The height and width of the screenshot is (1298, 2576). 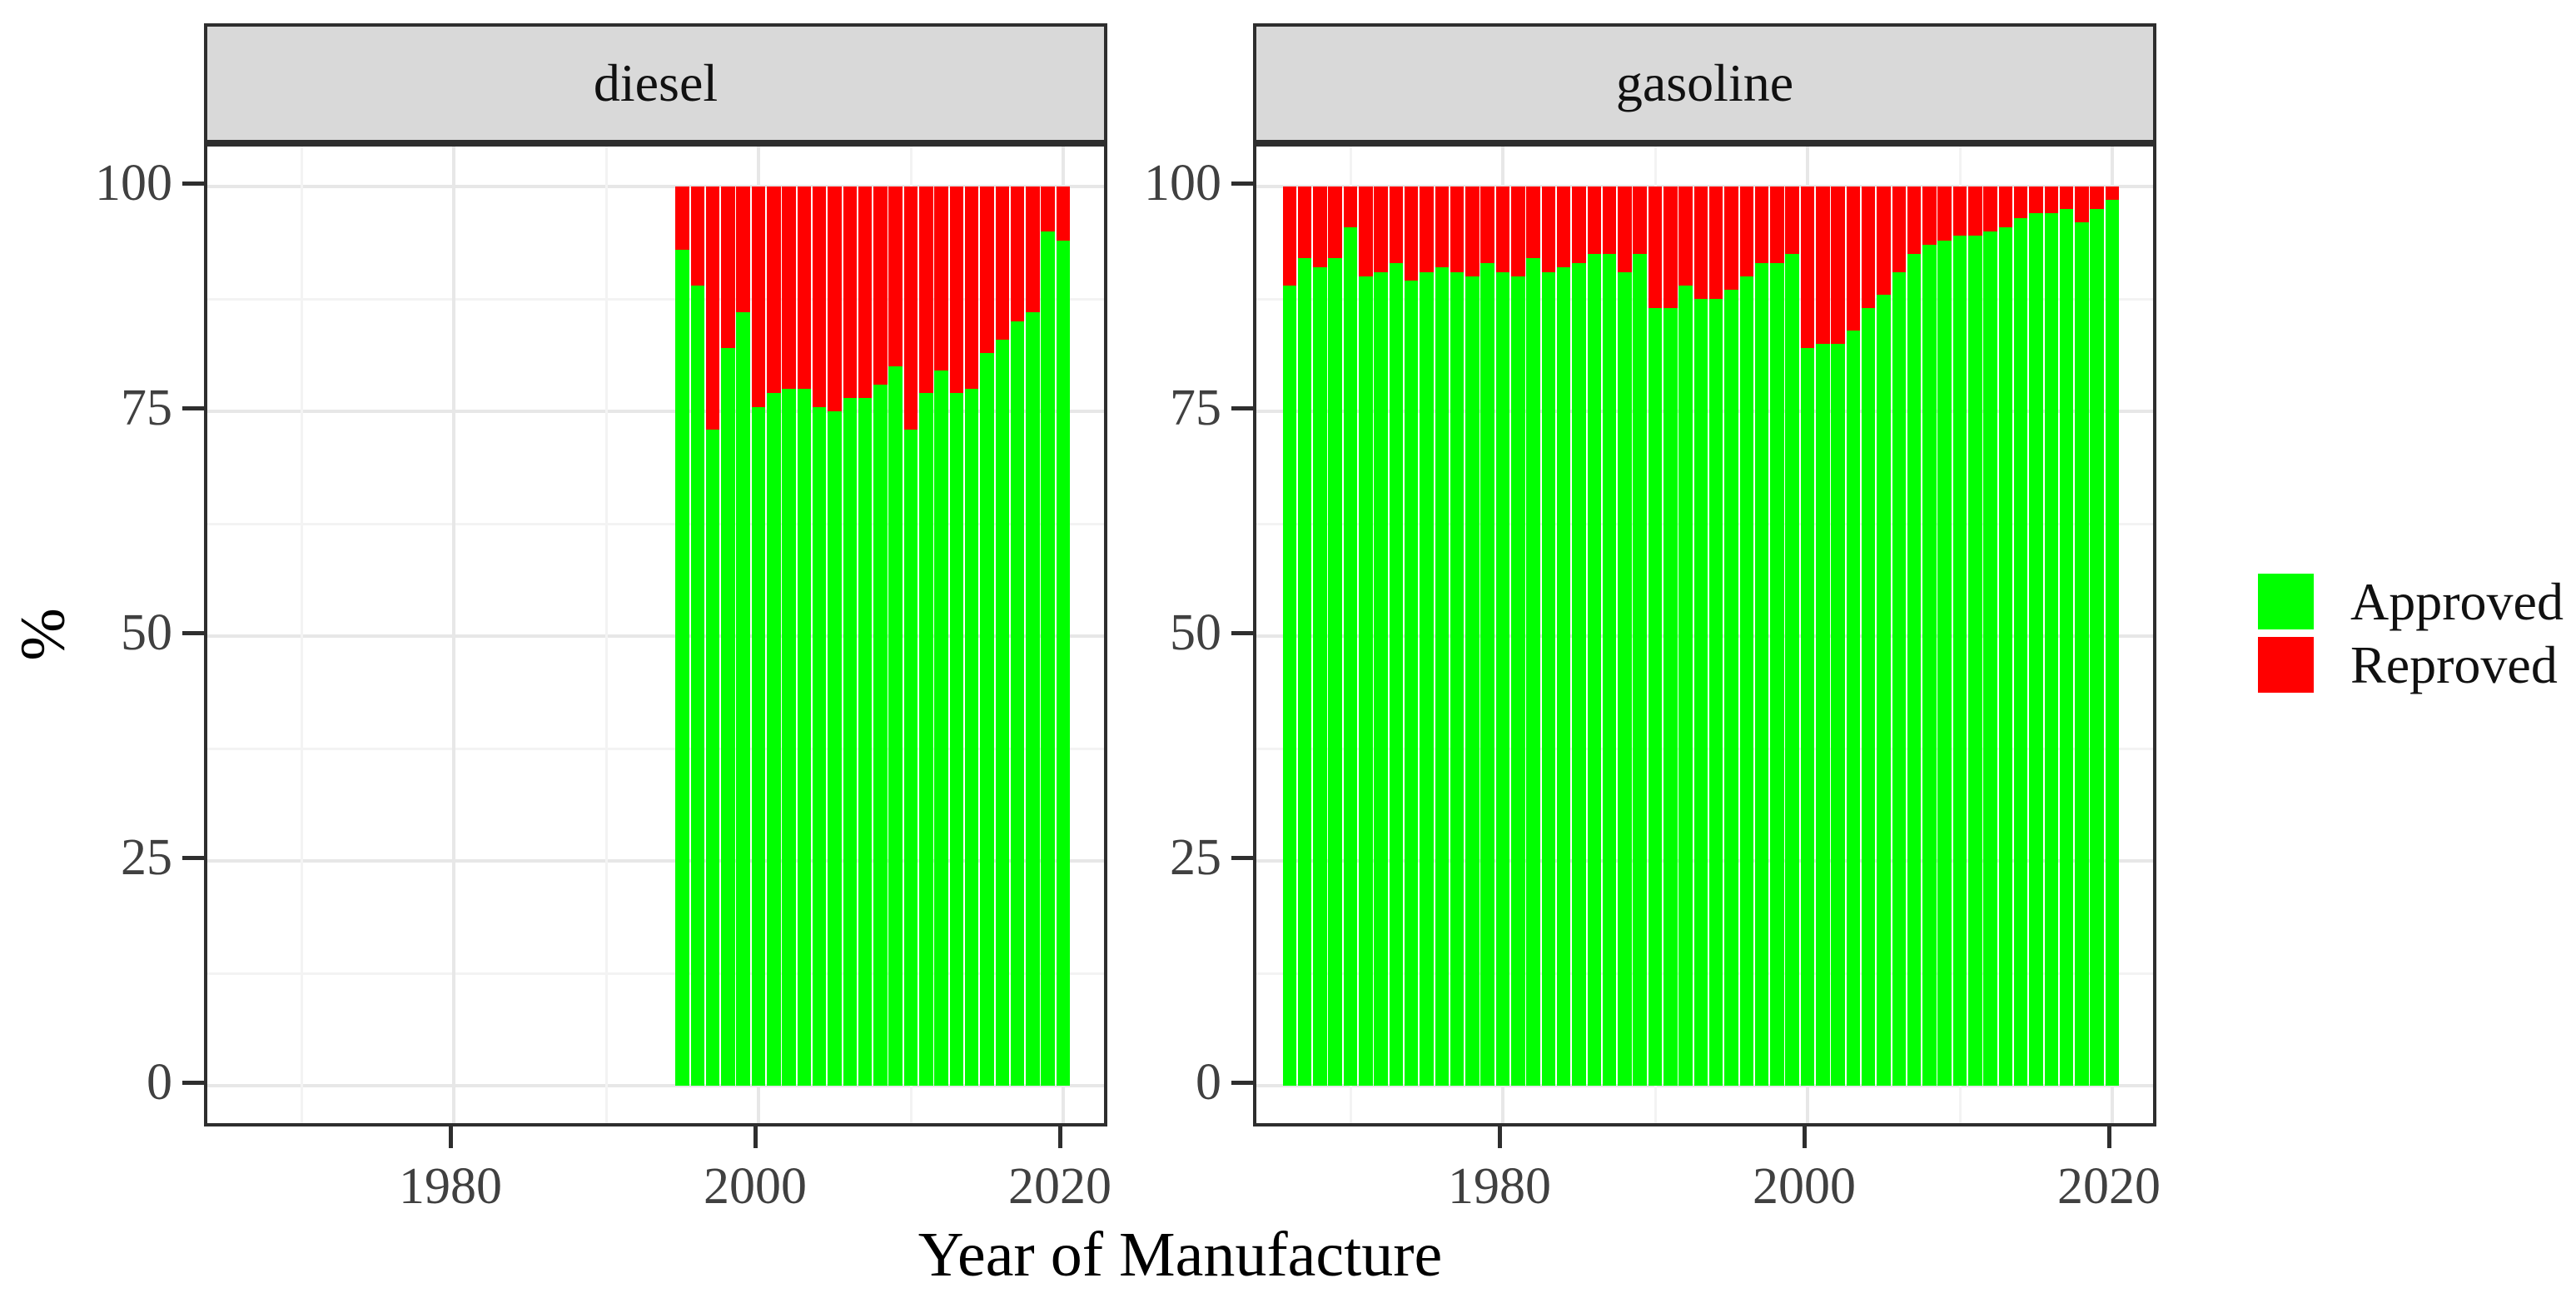 I want to click on bar-reproved-1985, so click(x=1579, y=224).